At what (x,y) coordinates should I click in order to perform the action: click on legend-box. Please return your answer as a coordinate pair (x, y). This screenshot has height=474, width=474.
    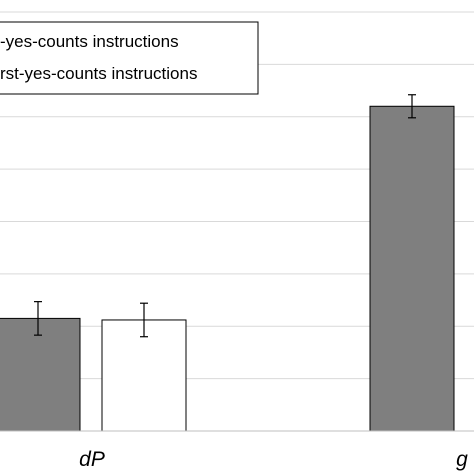
    Looking at the image, I should click on (129, 58).